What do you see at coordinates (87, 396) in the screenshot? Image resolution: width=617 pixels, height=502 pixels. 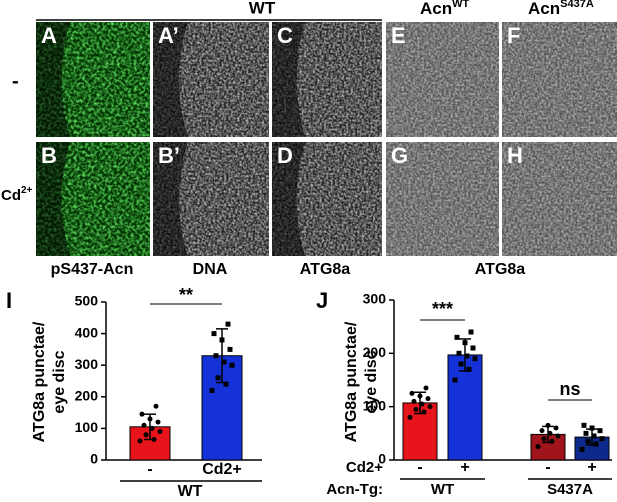 I see `y-tick-label: 200` at bounding box center [87, 396].